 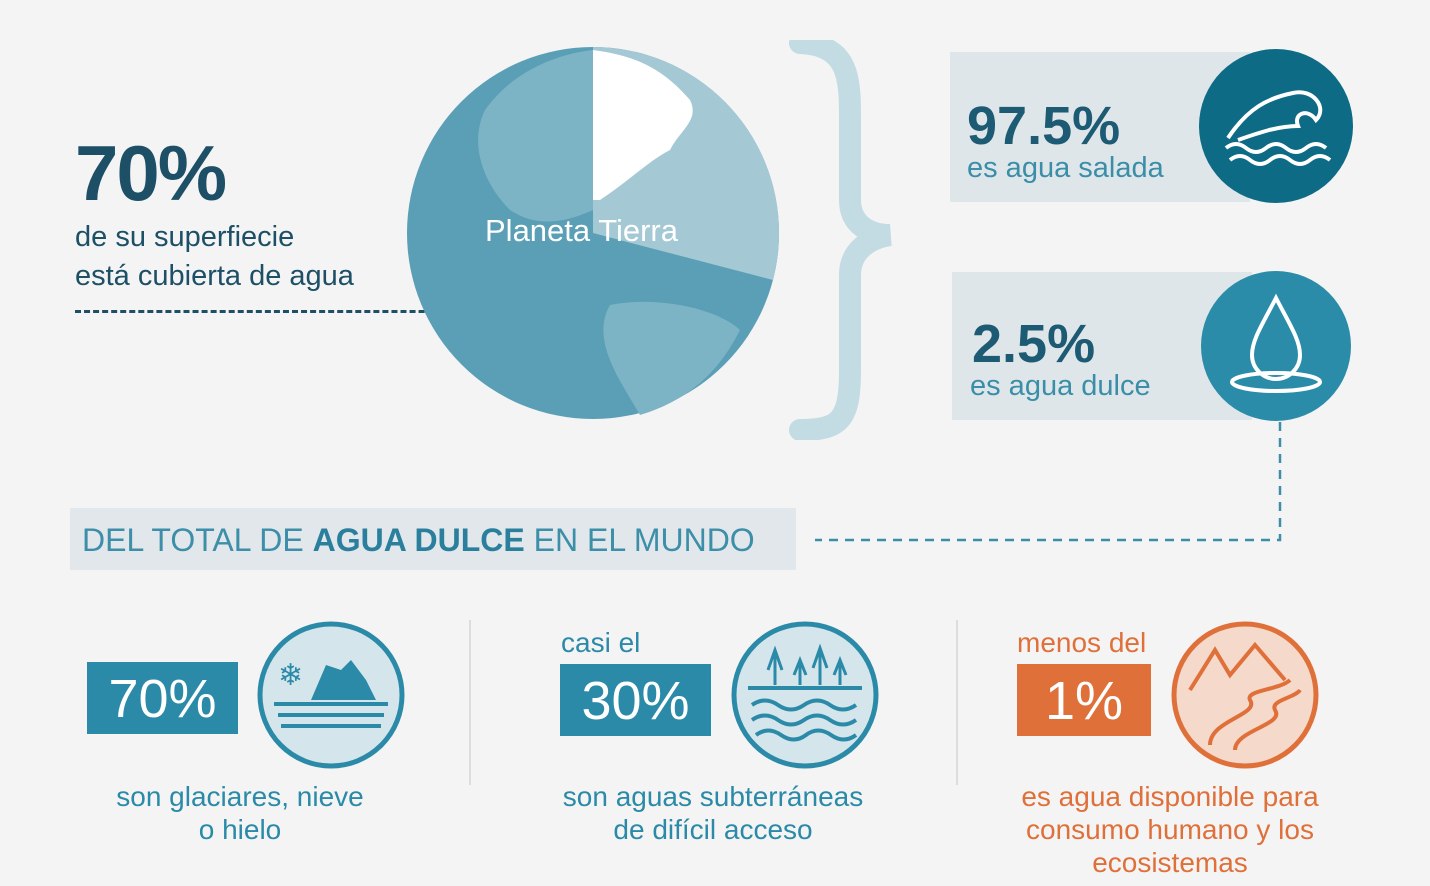 I want to click on surface-percent: 70%, so click(x=151, y=173).